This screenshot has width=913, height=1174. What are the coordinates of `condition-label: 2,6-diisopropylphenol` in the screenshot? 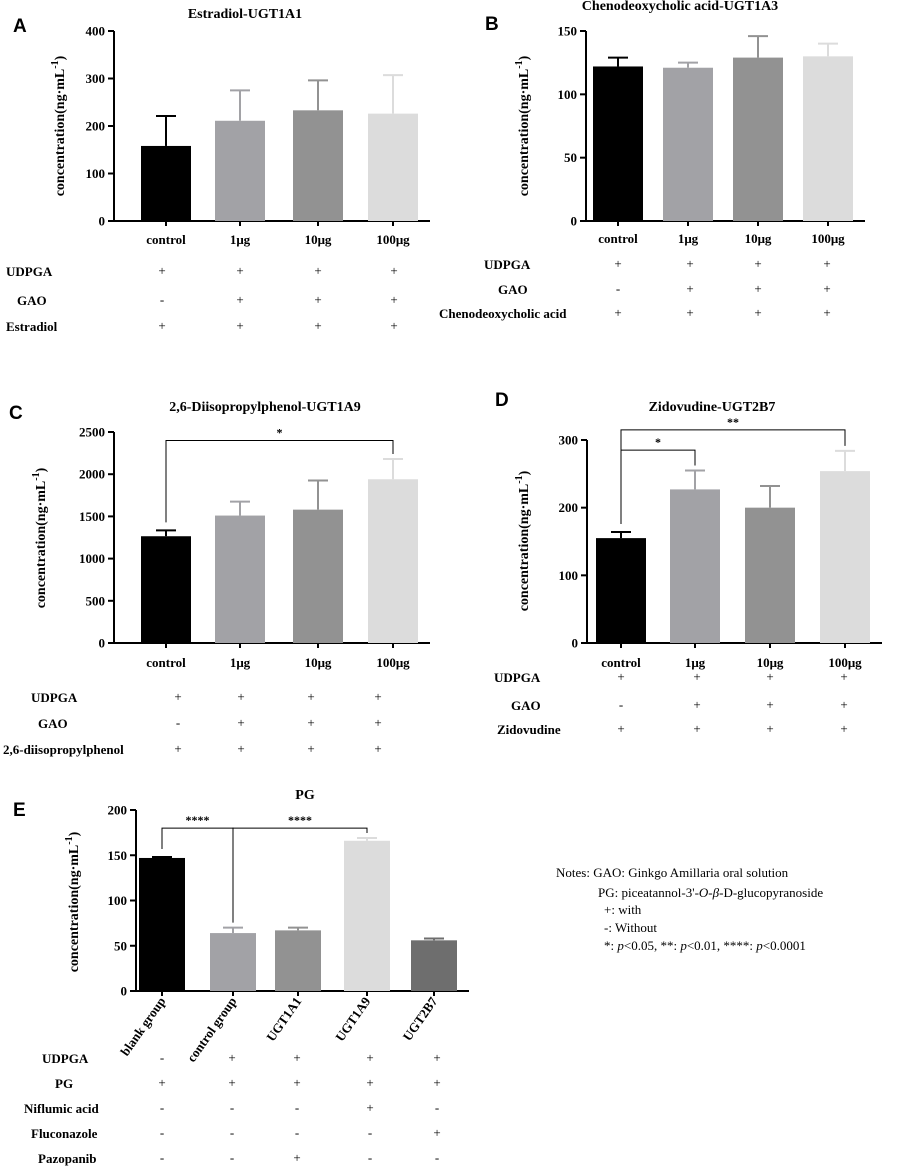 It's located at (63, 749).